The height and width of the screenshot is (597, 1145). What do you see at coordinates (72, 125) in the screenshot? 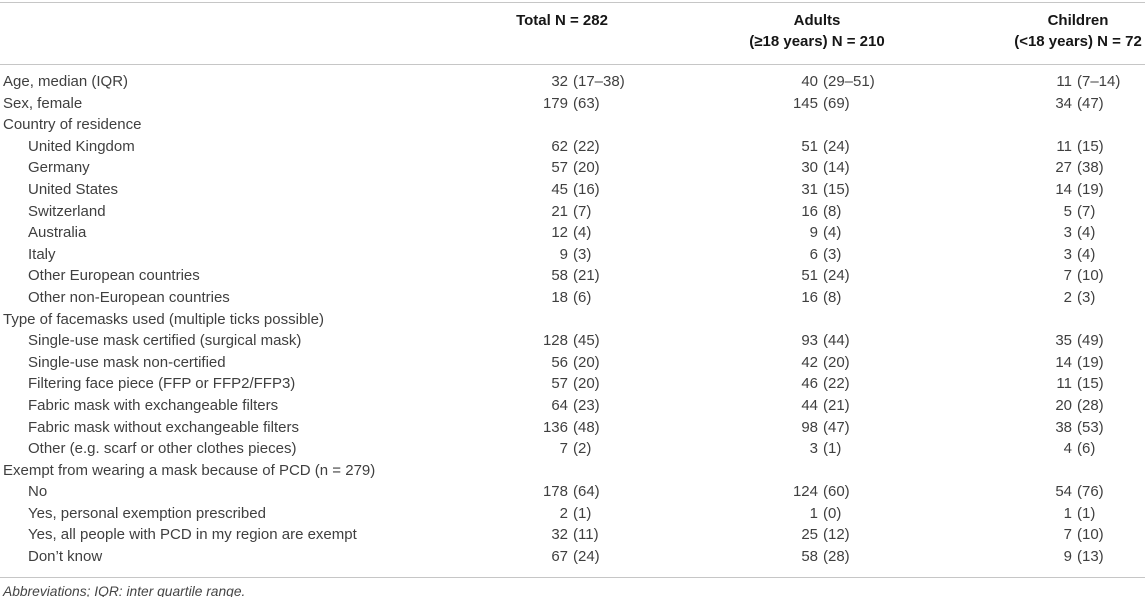
I see `section-label: Country of residence` at bounding box center [72, 125].